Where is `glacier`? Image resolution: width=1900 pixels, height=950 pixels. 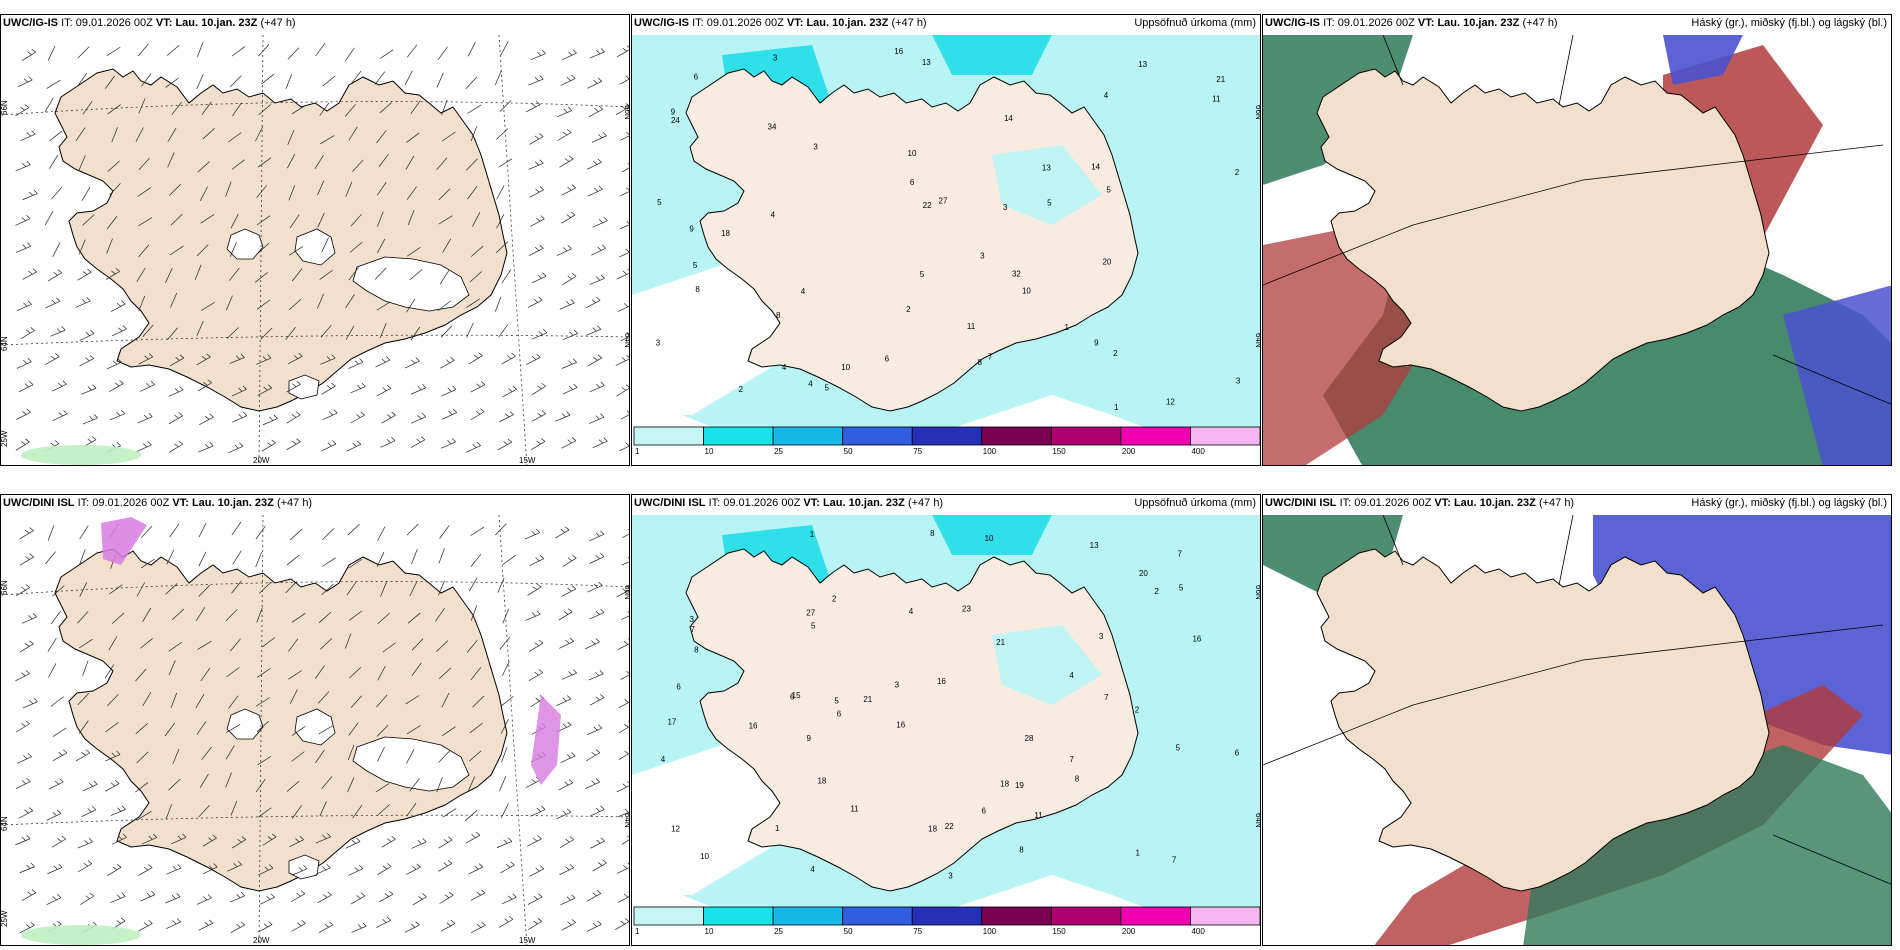
glacier is located at coordinates (315, 247).